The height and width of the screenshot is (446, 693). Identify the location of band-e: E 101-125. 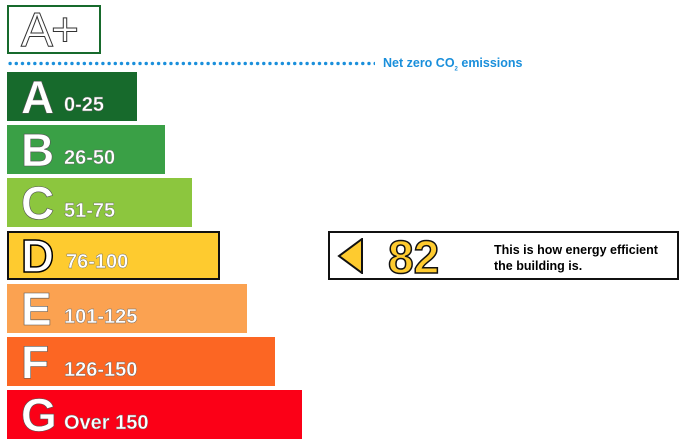
(127, 309).